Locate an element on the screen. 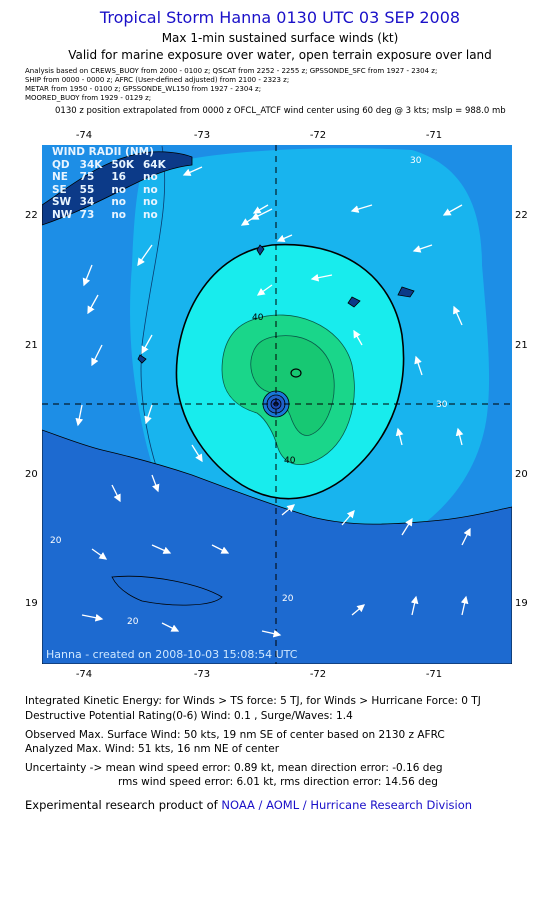 Image resolution: width=560 pixels, height=915 pixels. lat-label-left: 21 is located at coordinates (31, 345).